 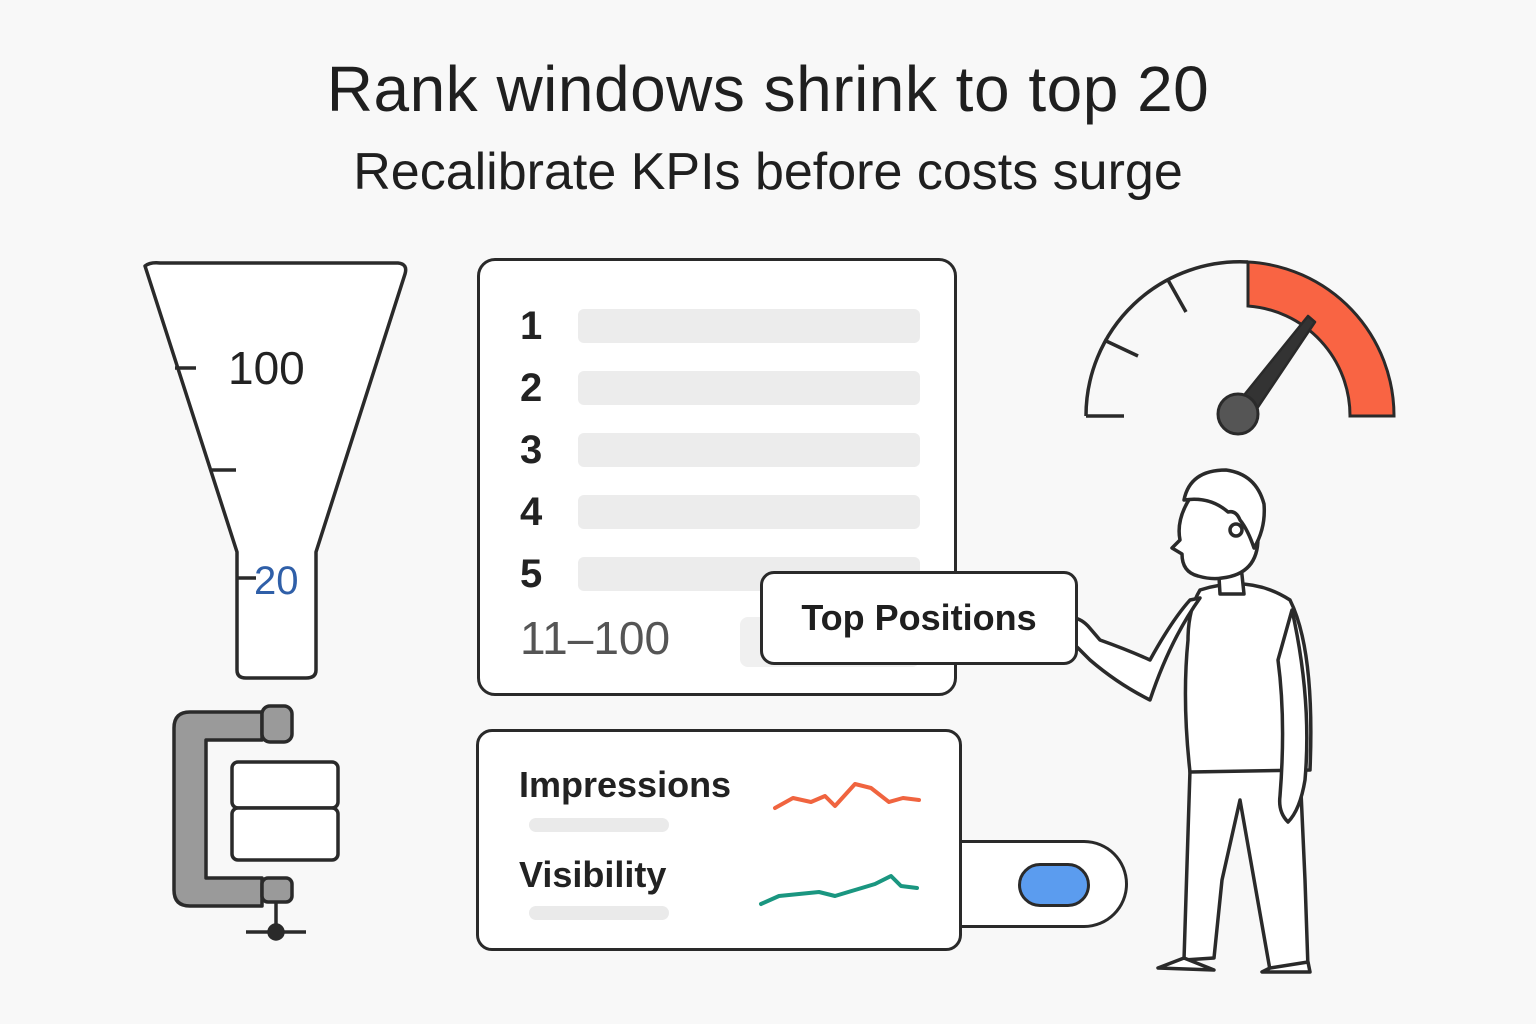 What do you see at coordinates (531, 512) in the screenshot?
I see `rank-number: 4` at bounding box center [531, 512].